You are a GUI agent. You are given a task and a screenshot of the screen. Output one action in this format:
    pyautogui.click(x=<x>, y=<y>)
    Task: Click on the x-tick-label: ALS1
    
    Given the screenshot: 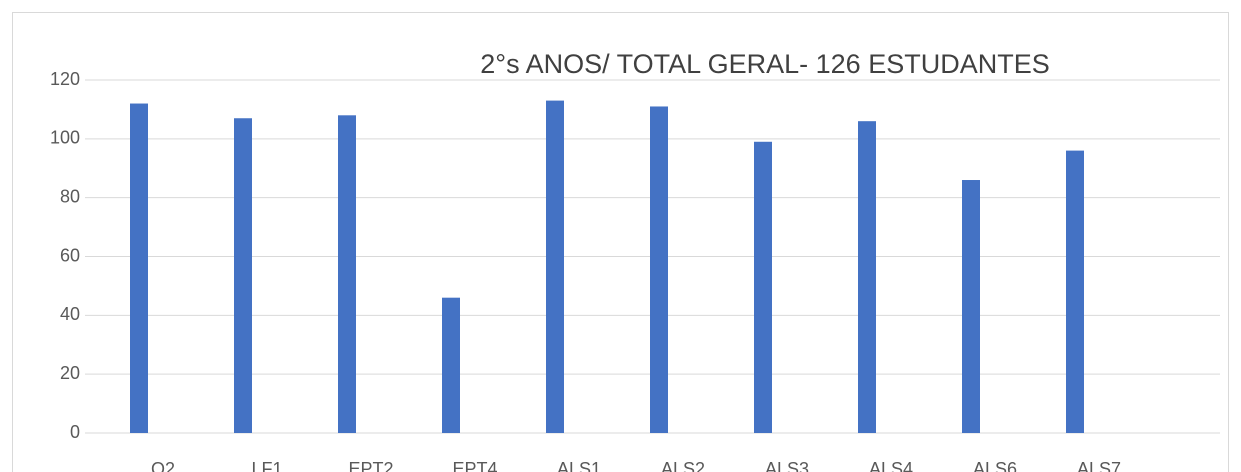 What is the action you would take?
    pyautogui.click(x=579, y=465)
    